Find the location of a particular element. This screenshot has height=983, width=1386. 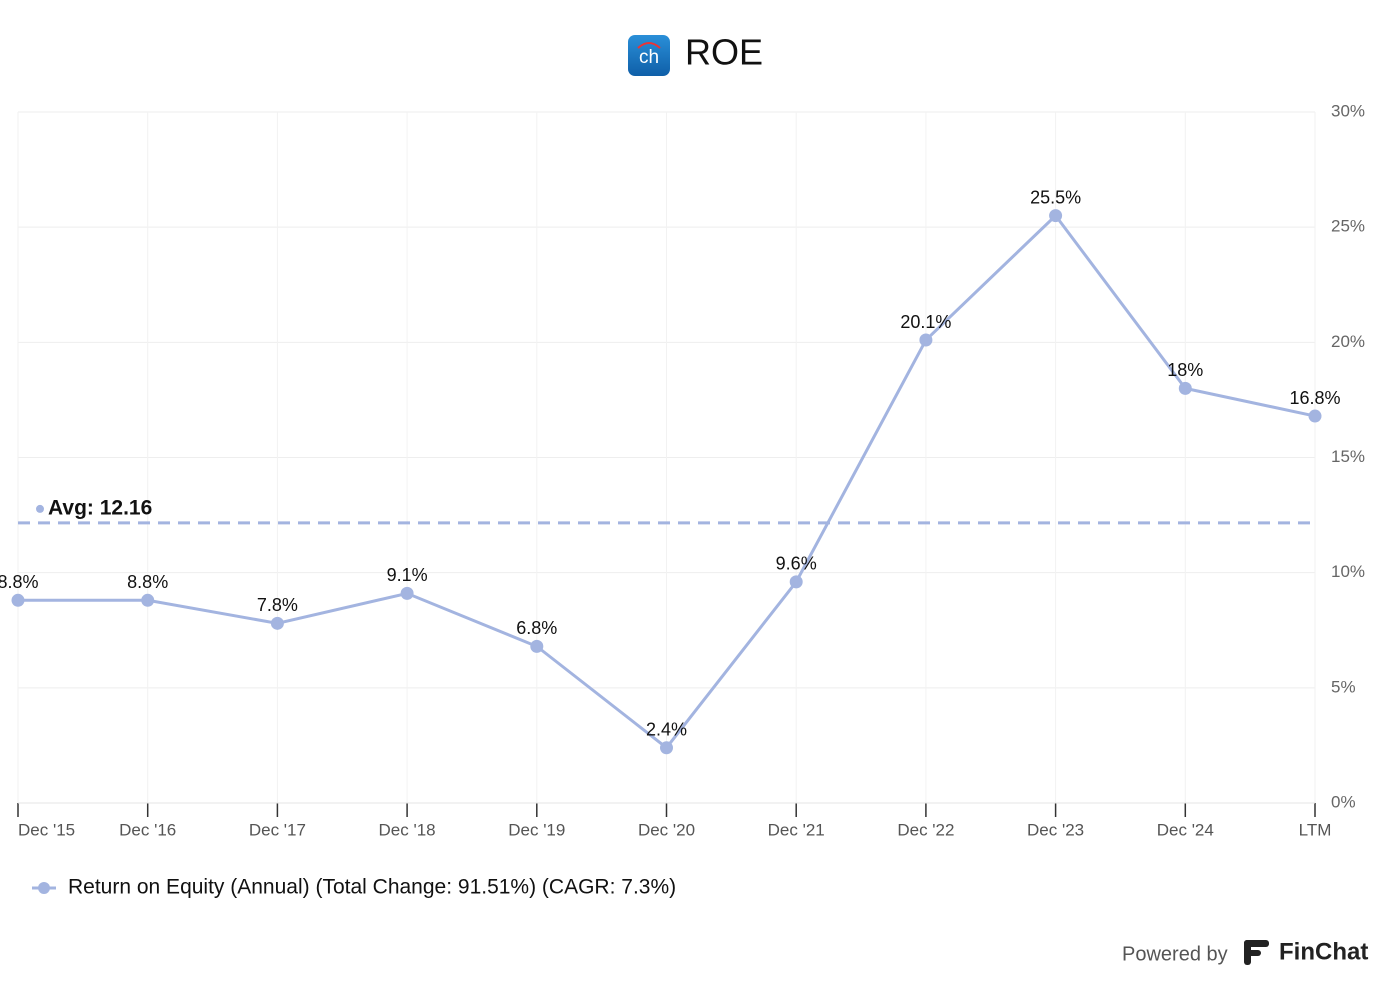

logo-arc is located at coordinates (649, 45).